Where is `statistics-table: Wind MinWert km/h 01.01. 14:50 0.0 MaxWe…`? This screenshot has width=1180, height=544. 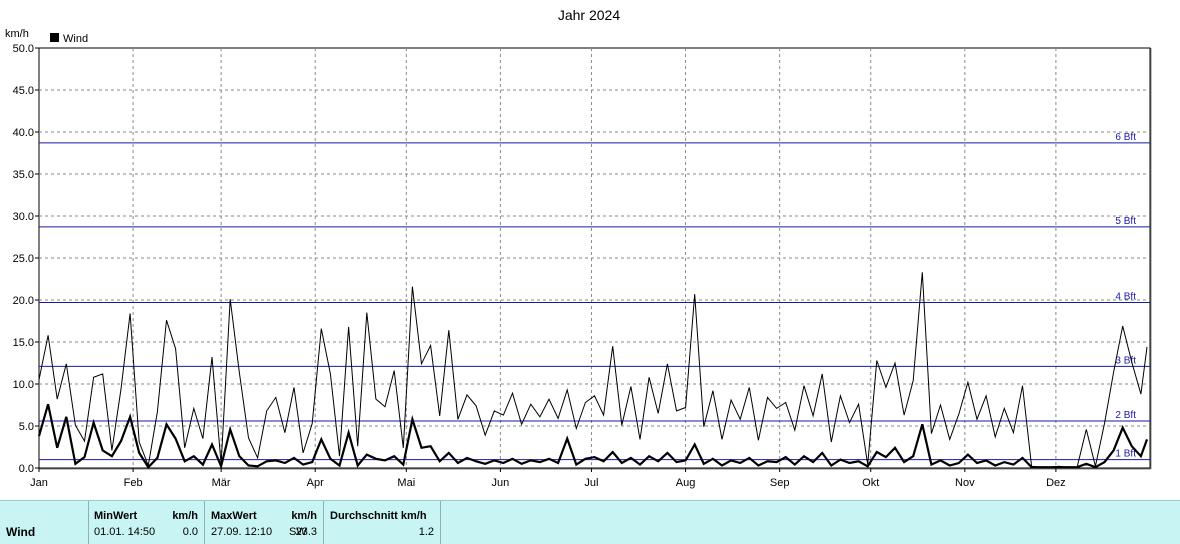
statistics-table: Wind MinWert km/h 01.01. 14:50 0.0 MaxWe… is located at coordinates (590, 522).